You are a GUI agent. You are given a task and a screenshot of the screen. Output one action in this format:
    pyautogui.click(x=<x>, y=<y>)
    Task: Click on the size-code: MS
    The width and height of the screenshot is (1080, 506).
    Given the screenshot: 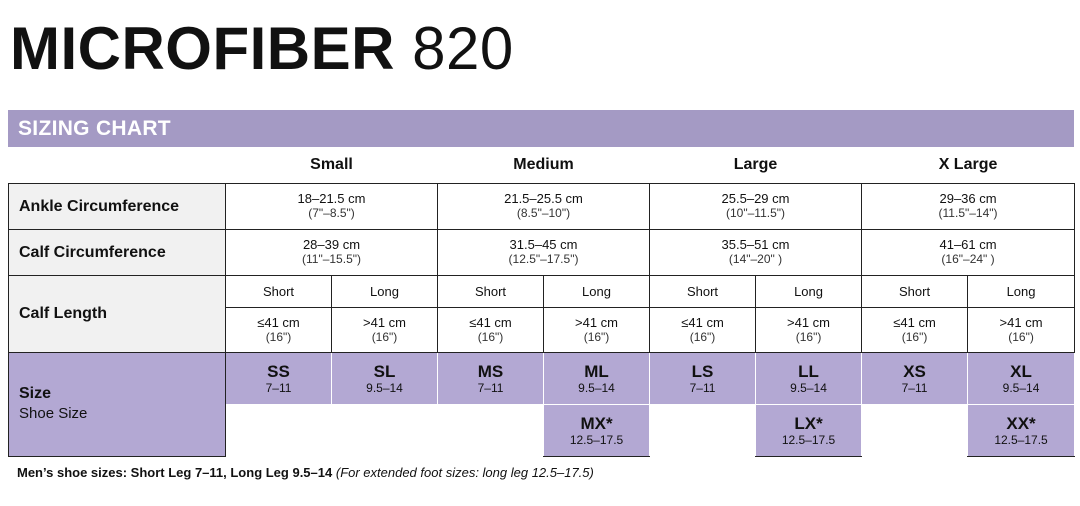 What is the action you would take?
    pyautogui.click(x=490, y=371)
    